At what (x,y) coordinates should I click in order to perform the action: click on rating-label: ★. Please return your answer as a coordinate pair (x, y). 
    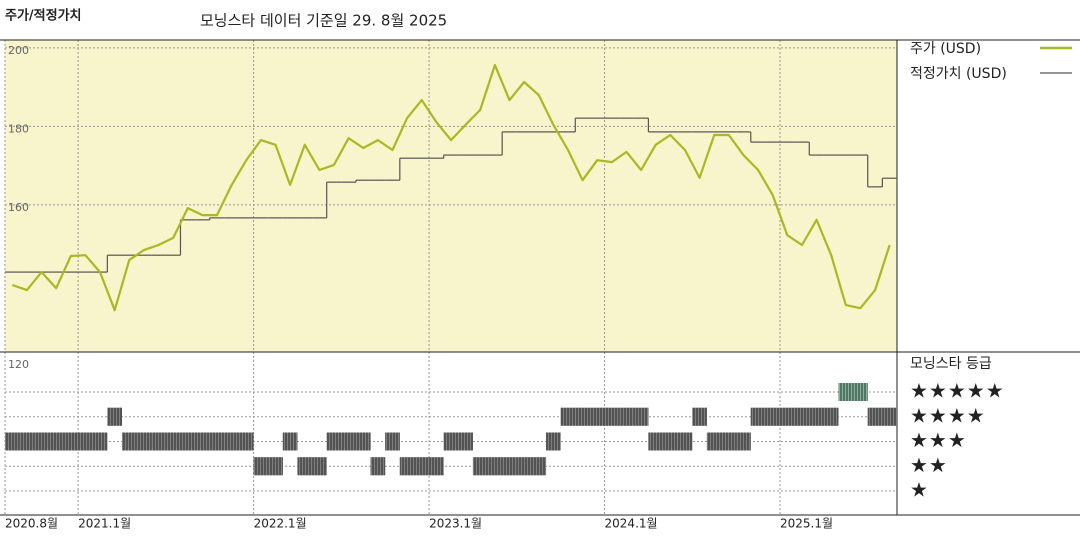
    Looking at the image, I should click on (919, 490).